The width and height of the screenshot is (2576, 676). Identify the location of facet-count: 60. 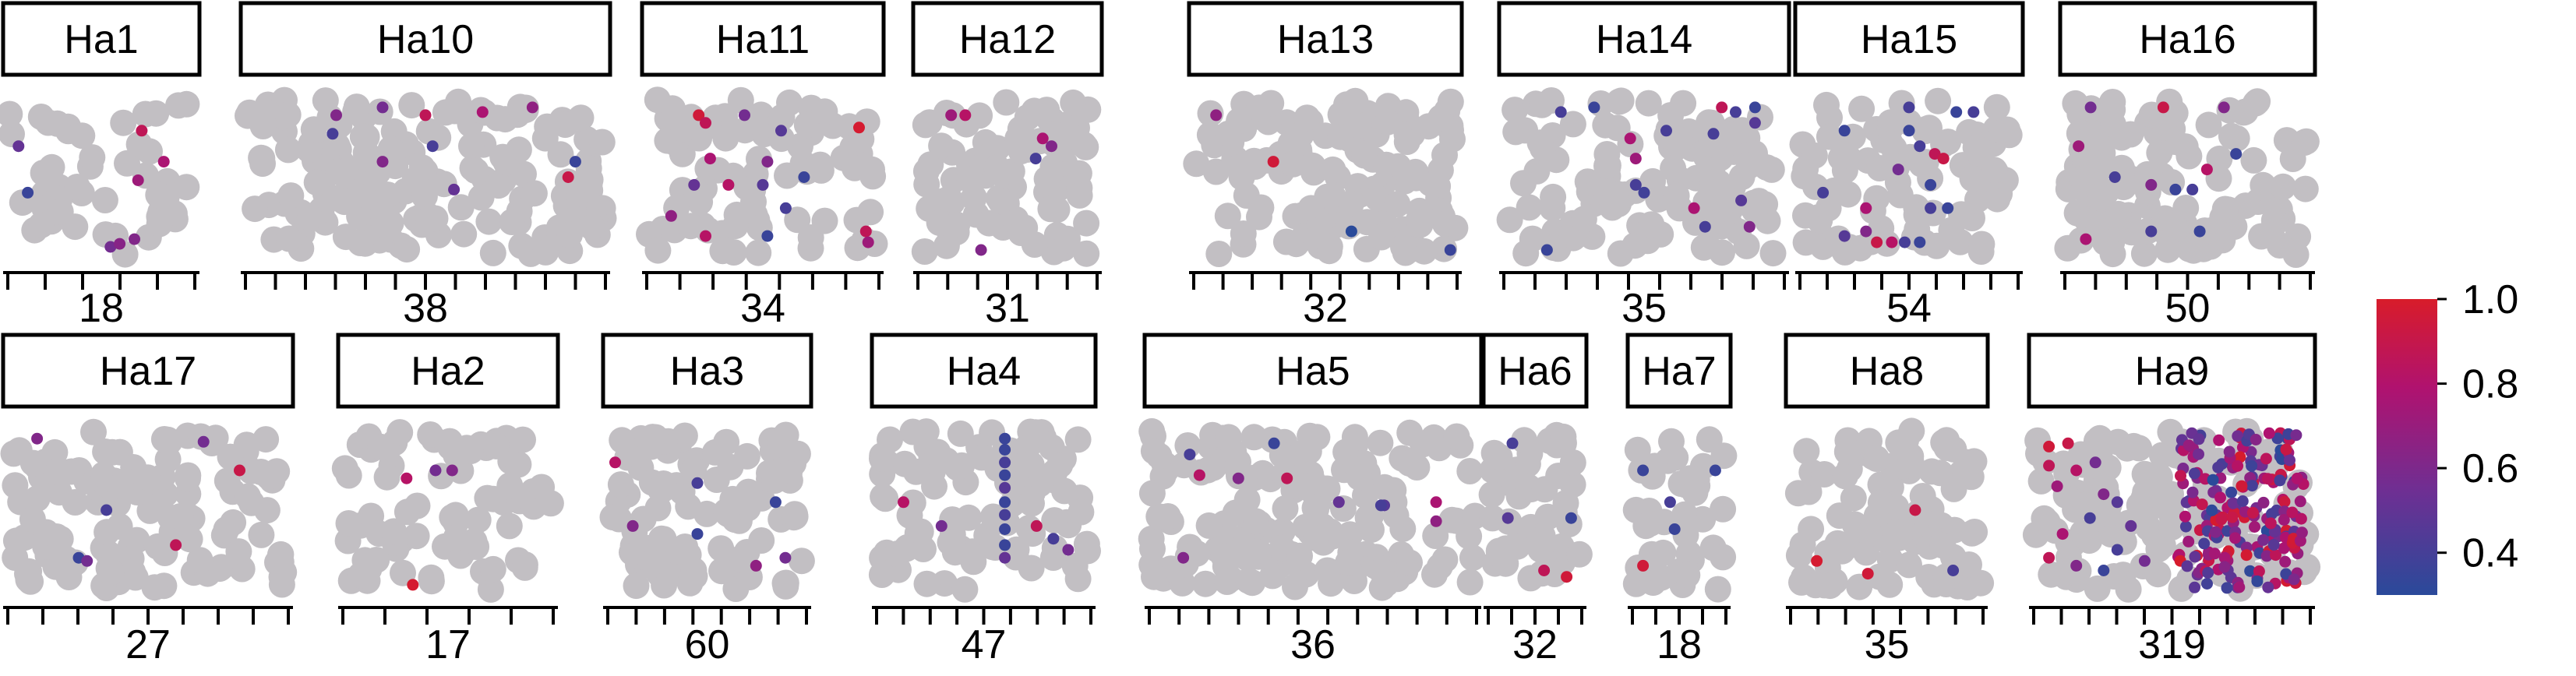
(707, 644).